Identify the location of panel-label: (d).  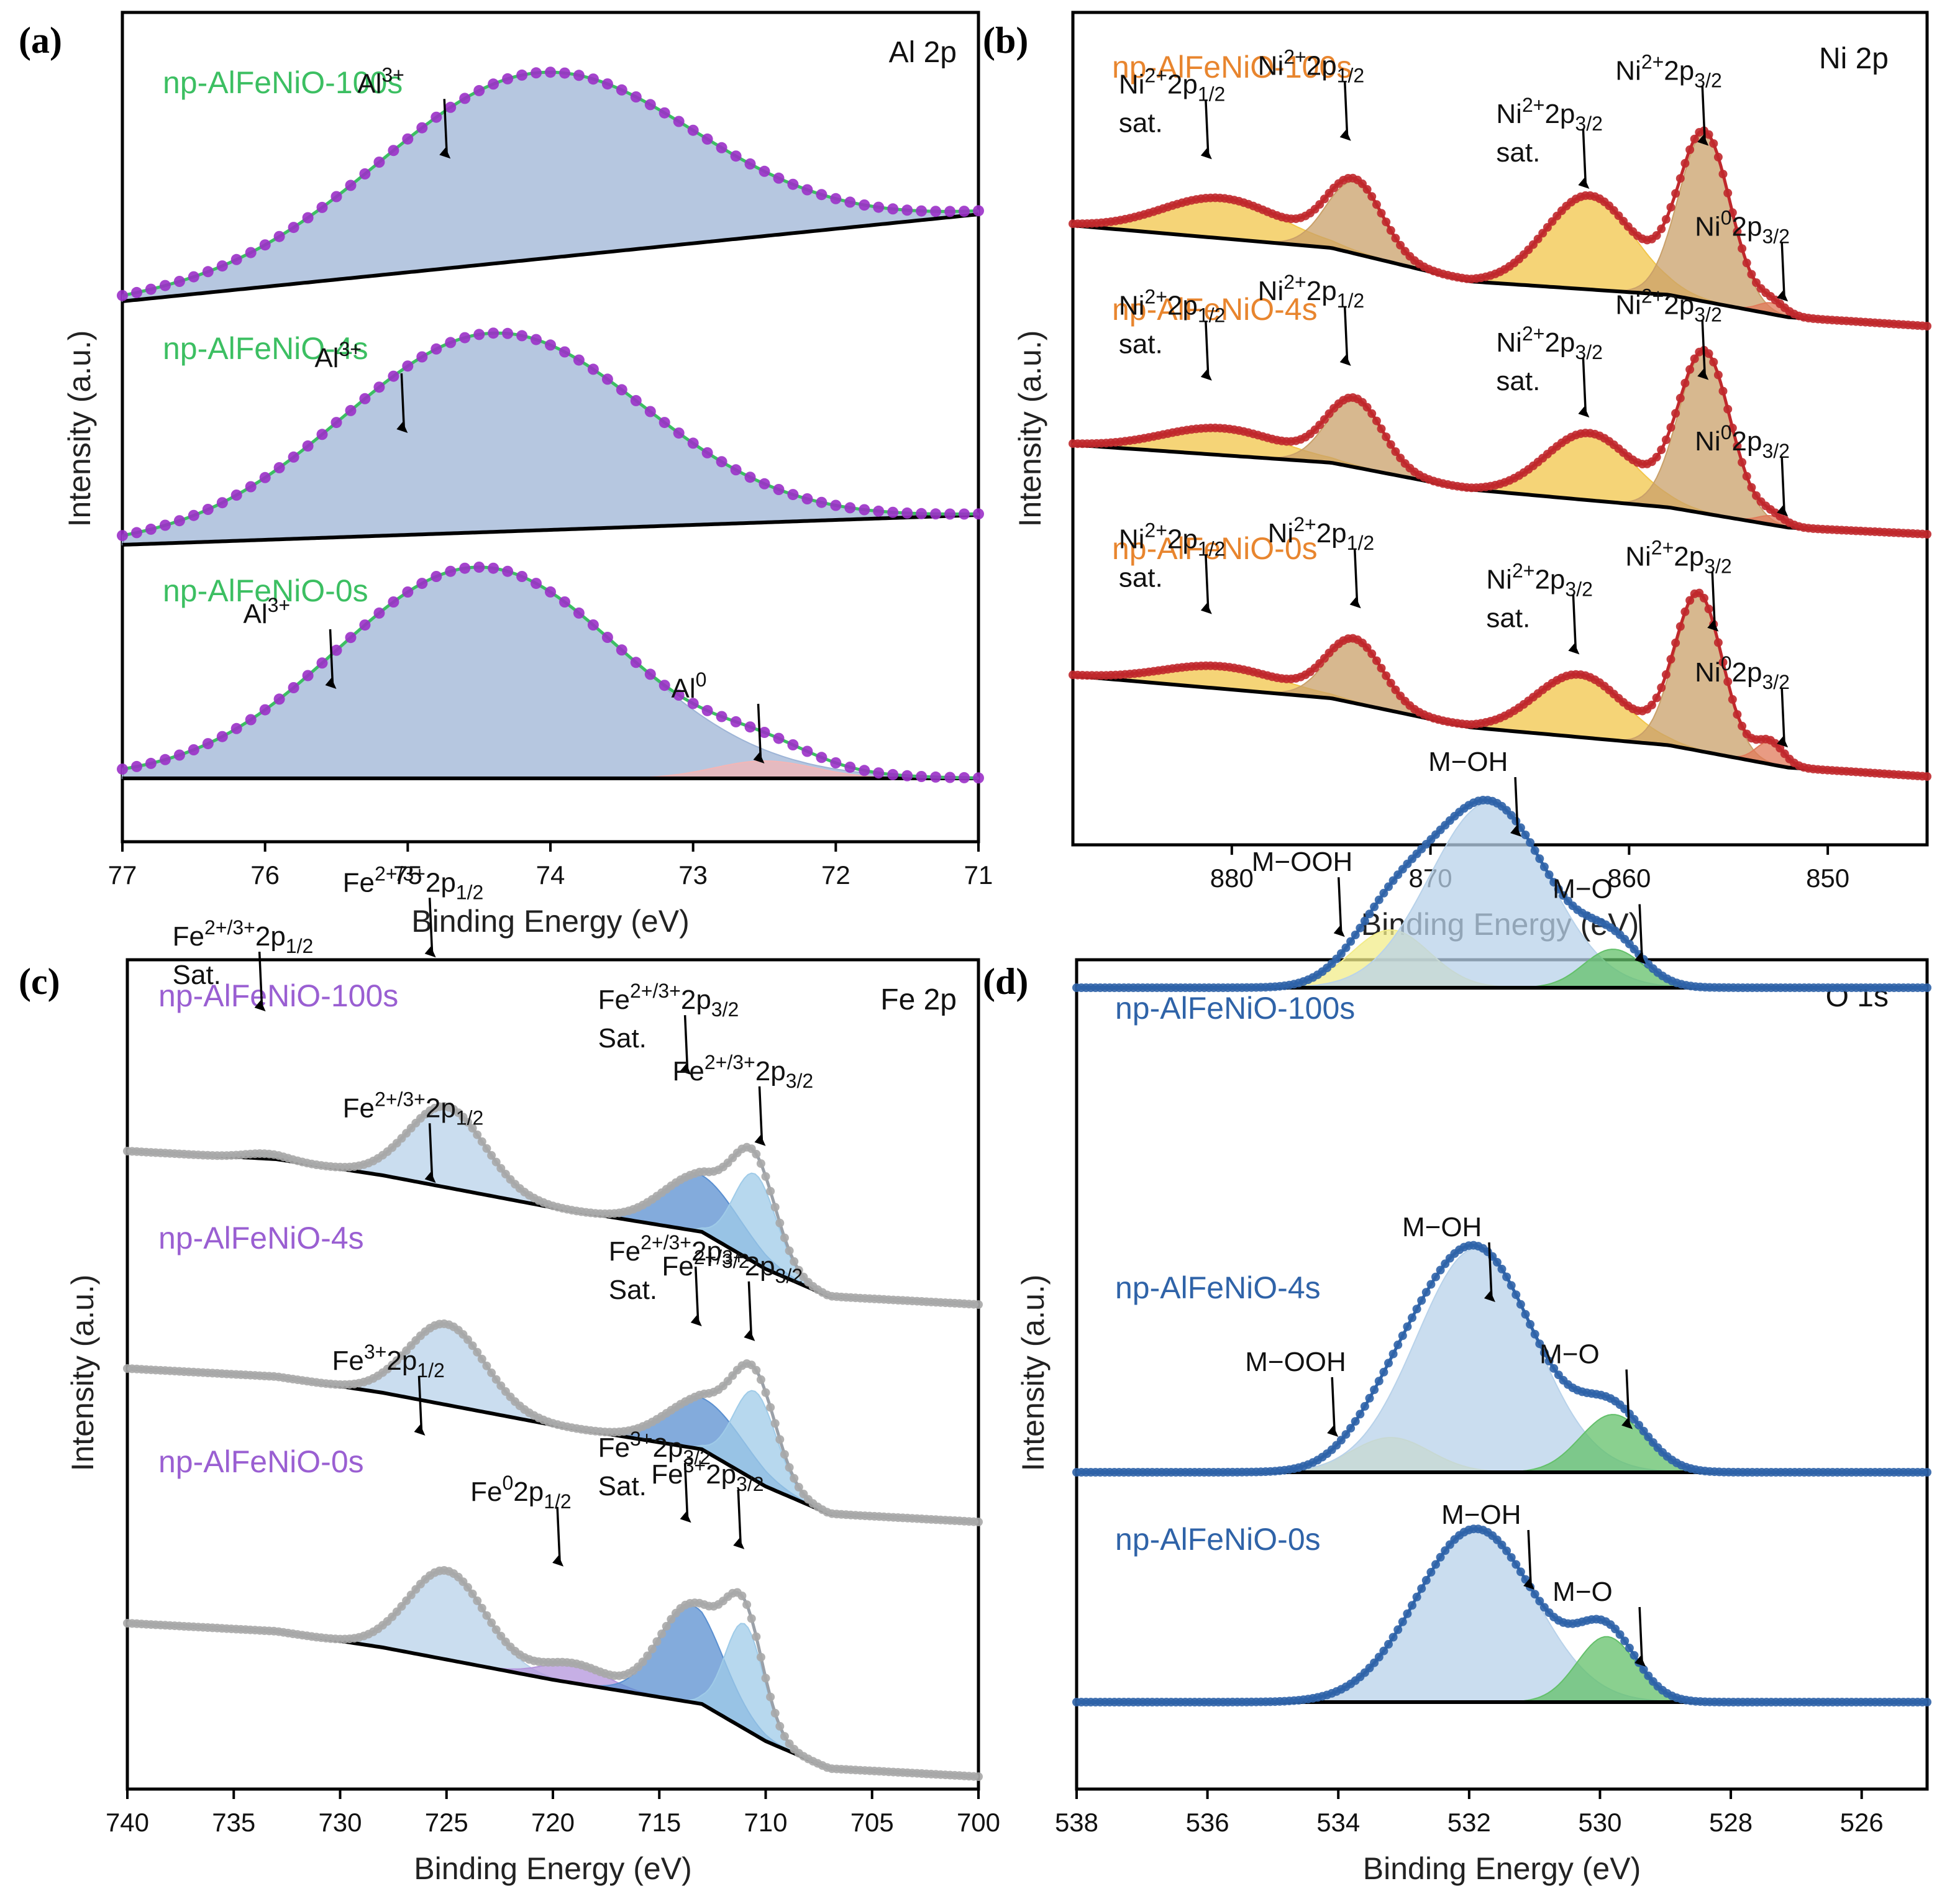
(1005, 981).